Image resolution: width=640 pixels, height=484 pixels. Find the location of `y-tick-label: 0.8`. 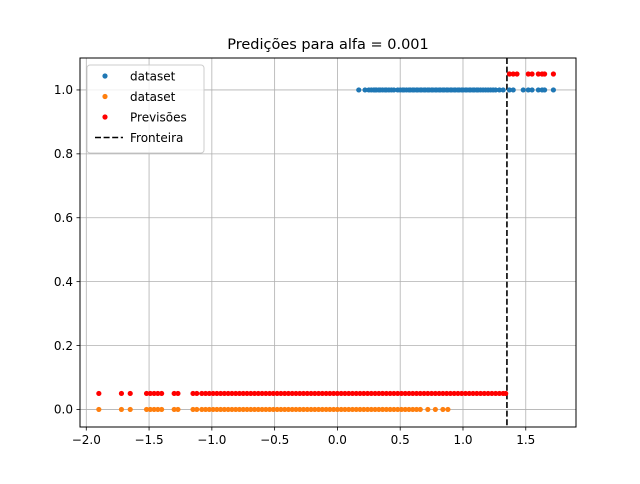

y-tick-label: 0.8 is located at coordinates (63, 154).